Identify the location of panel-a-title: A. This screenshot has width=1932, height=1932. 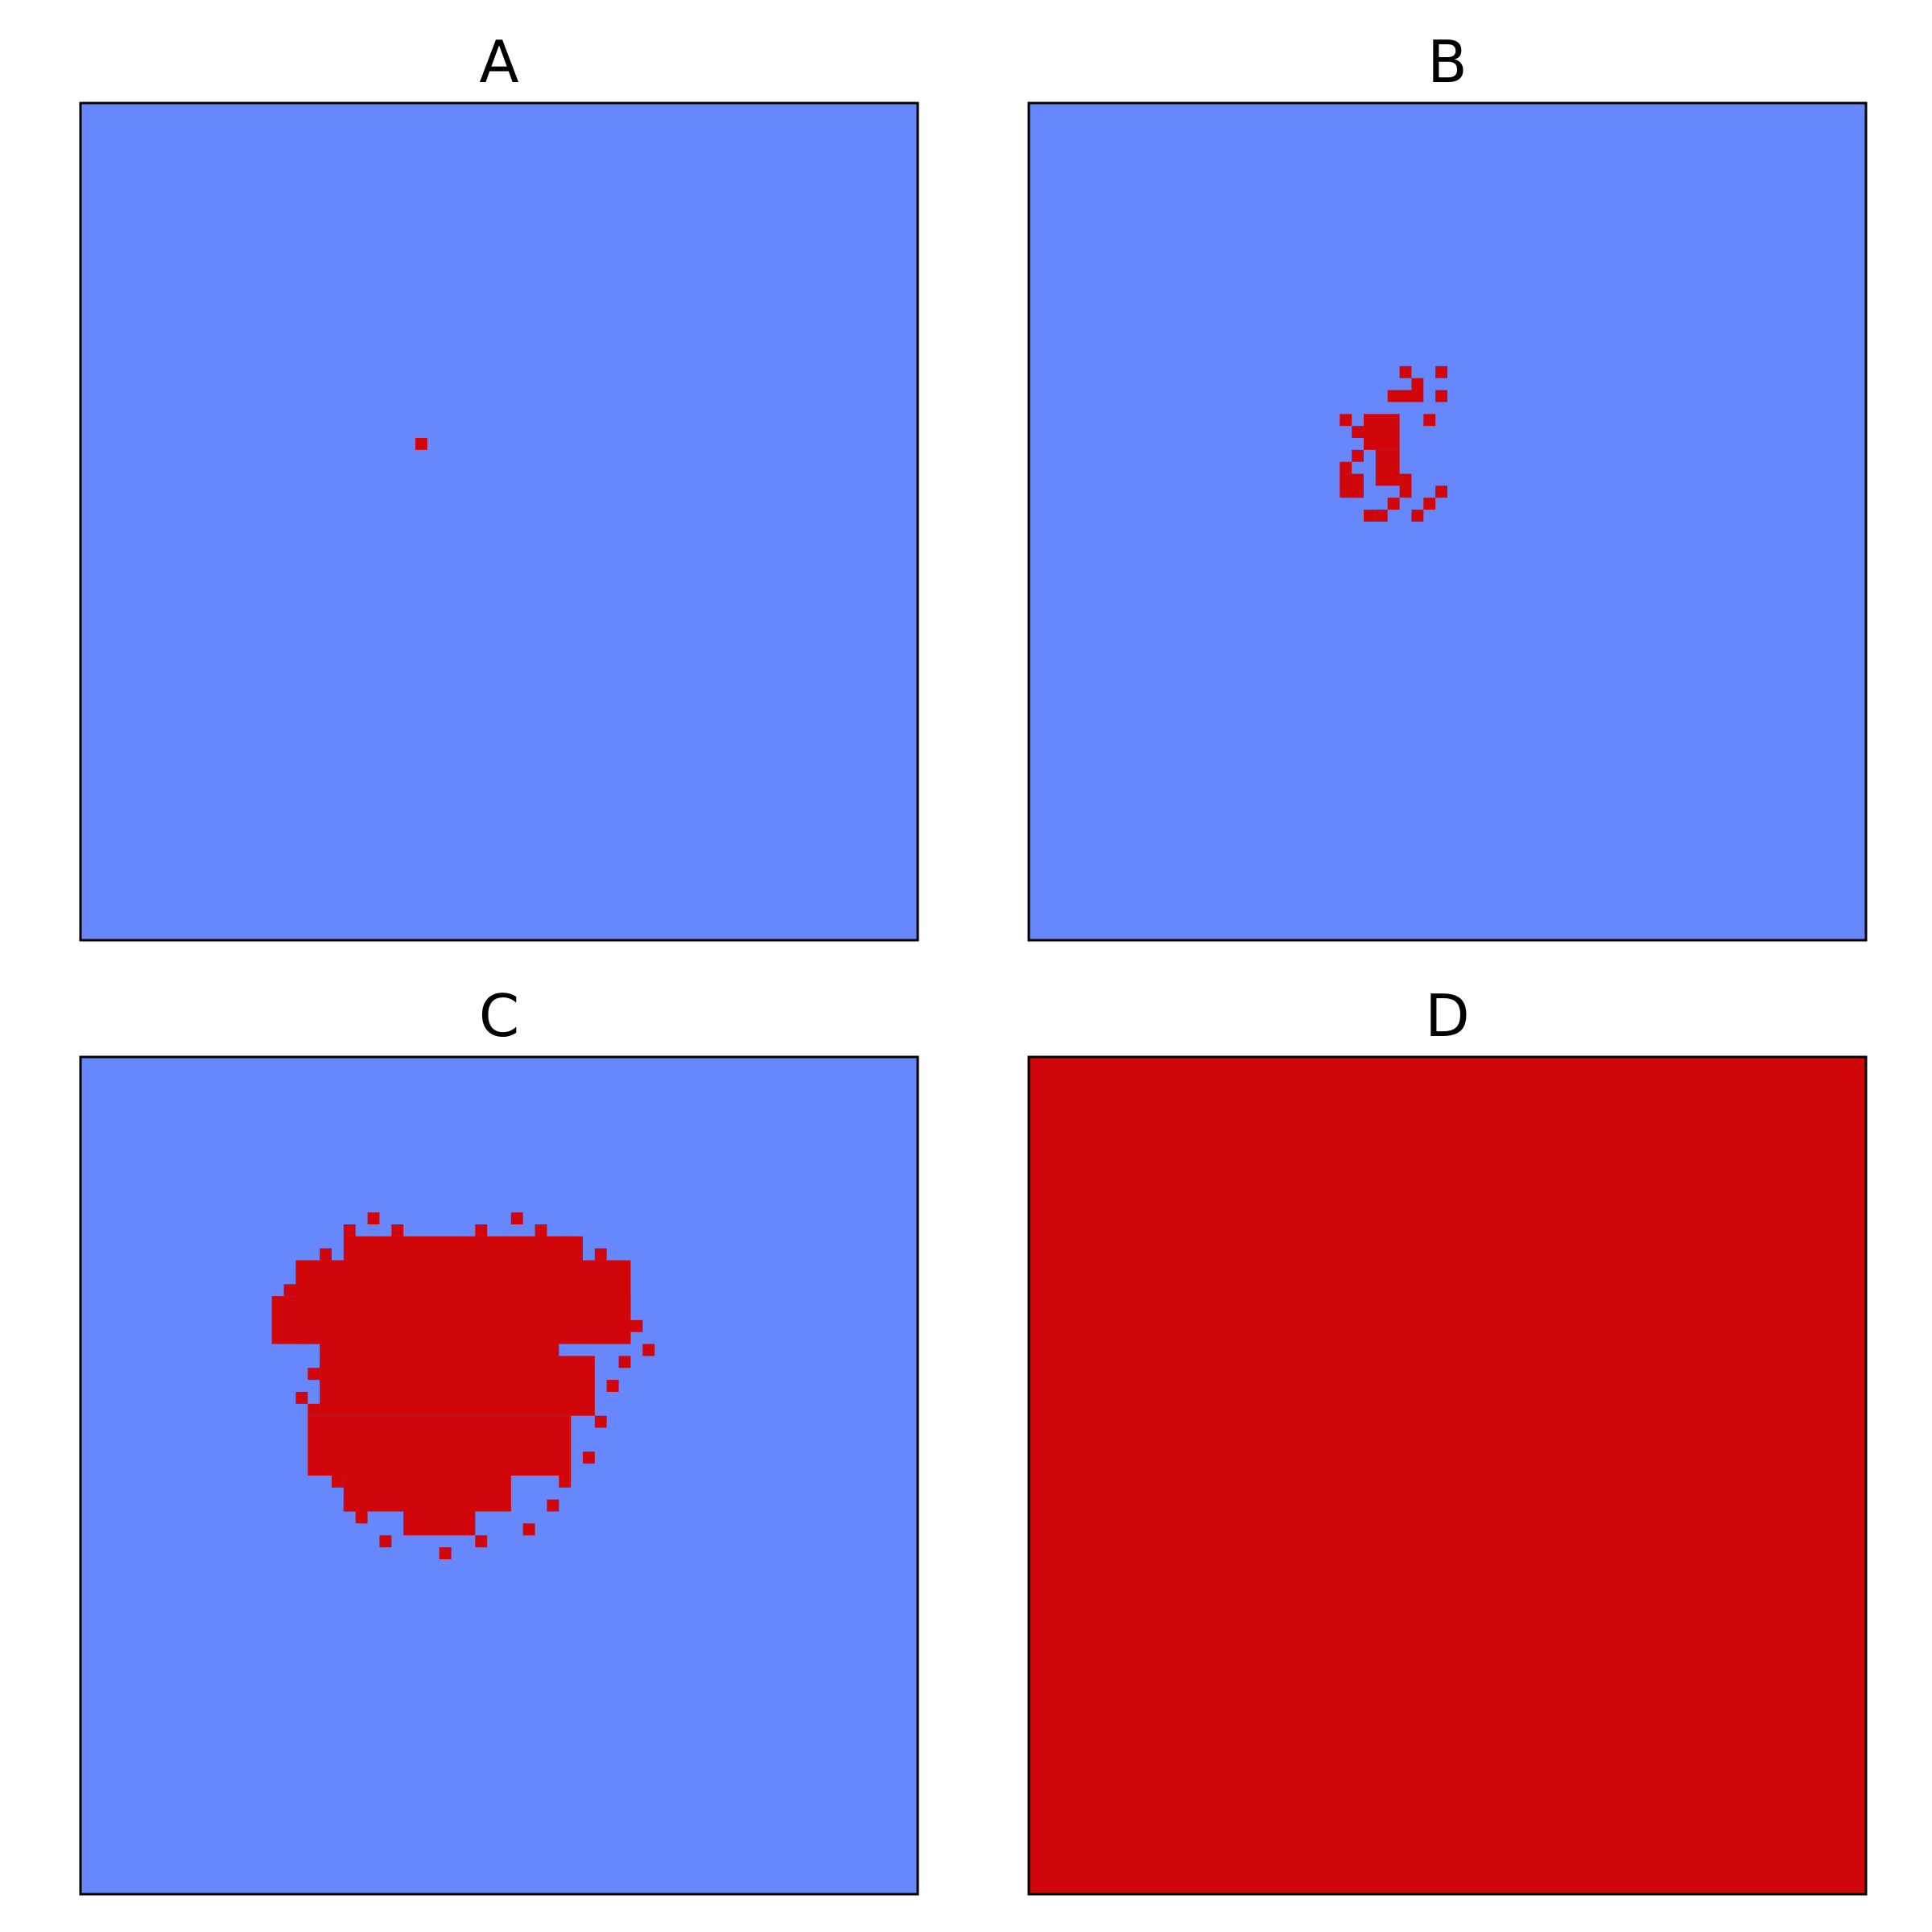
(498, 62).